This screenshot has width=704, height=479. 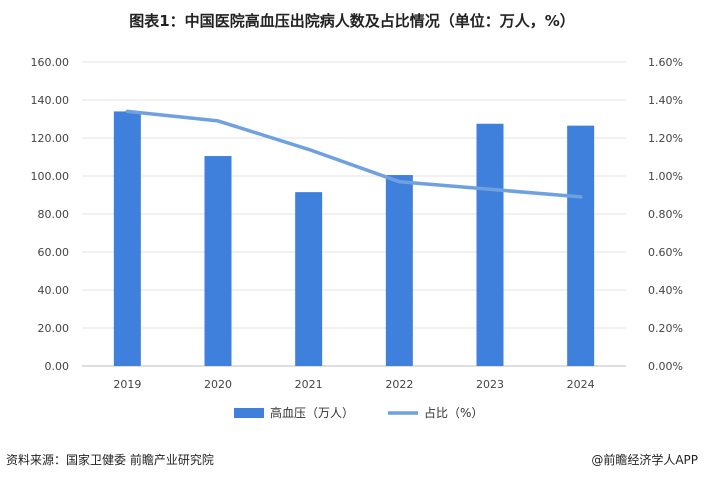 I want to click on bar-2022, so click(x=399, y=270).